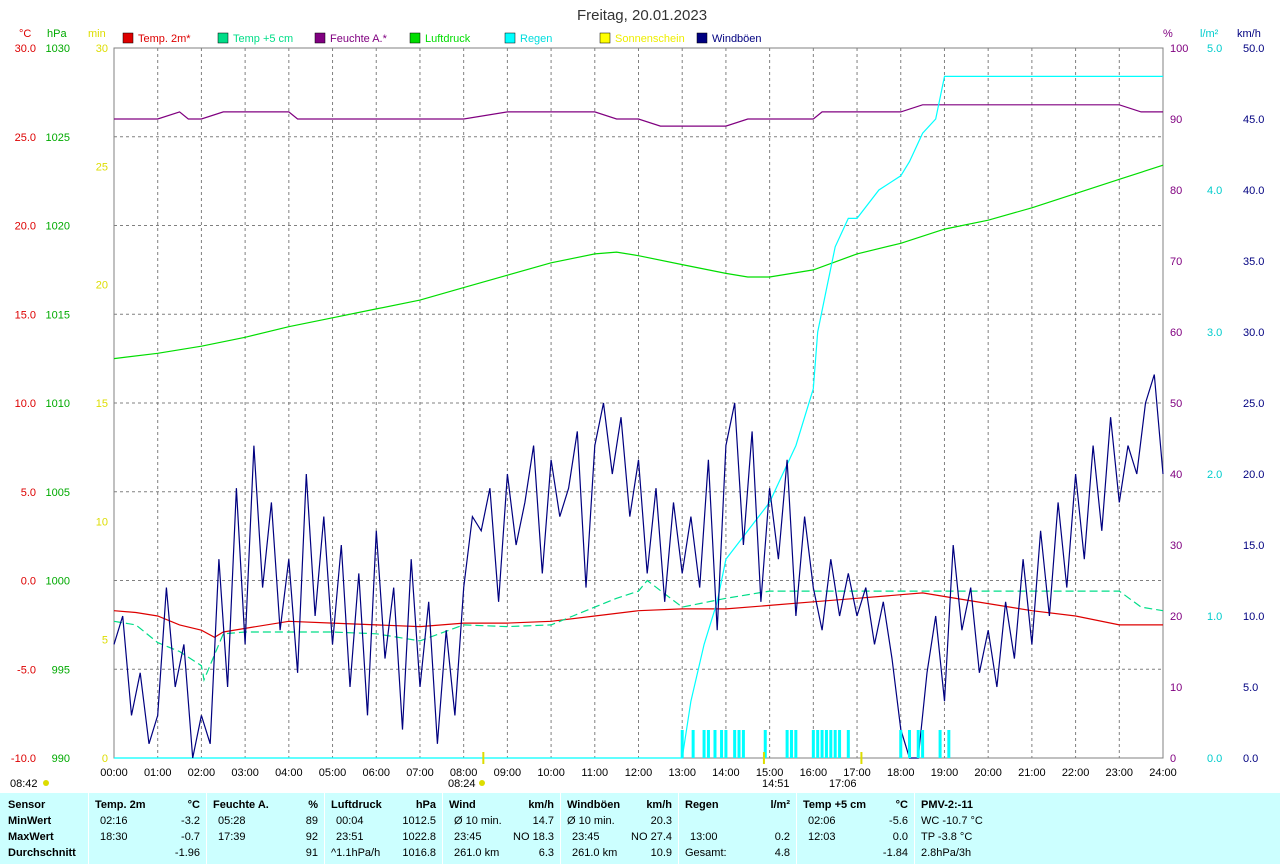 The height and width of the screenshot is (864, 1280). Describe the element at coordinates (58, 582) in the screenshot. I see `pressure-tick-label: 1000` at that location.